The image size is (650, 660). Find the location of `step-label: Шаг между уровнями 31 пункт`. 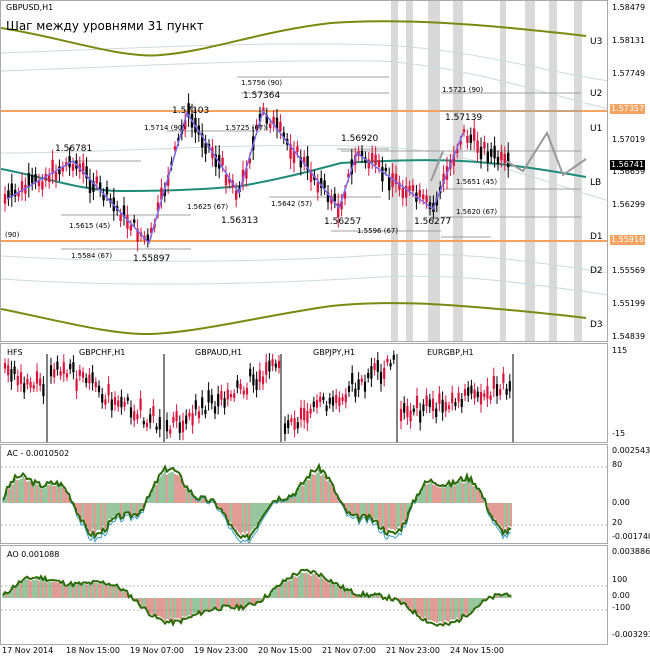

step-label: Шаг между уровнями 31 пункт is located at coordinates (105, 26).